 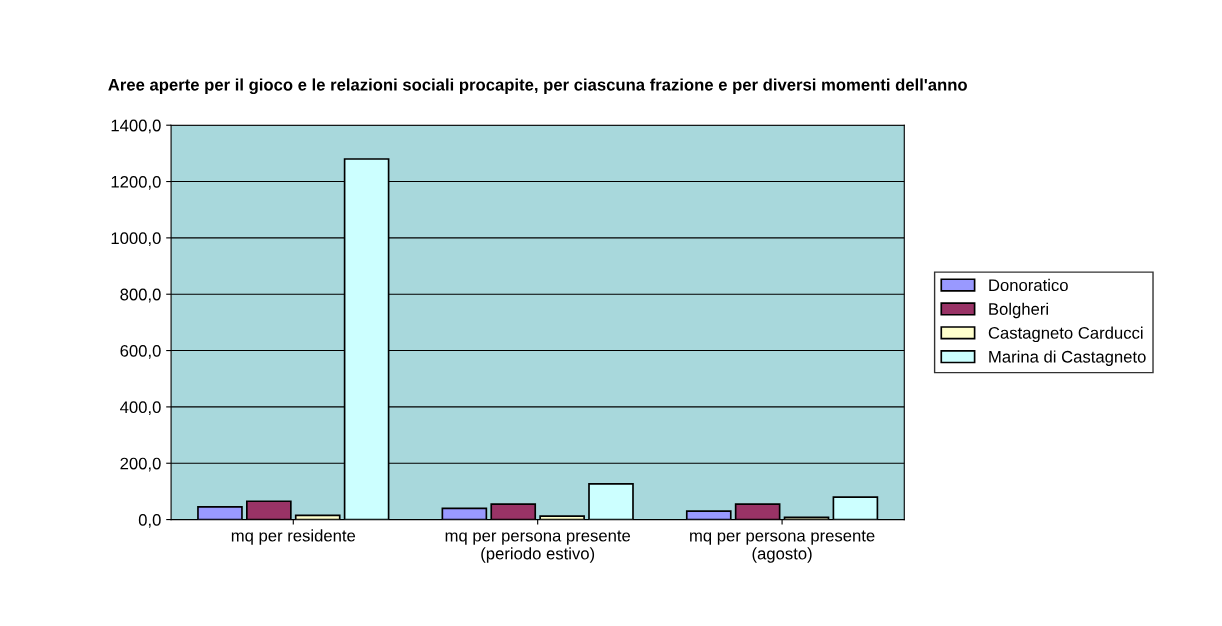 What do you see at coordinates (538, 546) in the screenshot?
I see `x-tick-label: mq per persona presente (periodo estivo)` at bounding box center [538, 546].